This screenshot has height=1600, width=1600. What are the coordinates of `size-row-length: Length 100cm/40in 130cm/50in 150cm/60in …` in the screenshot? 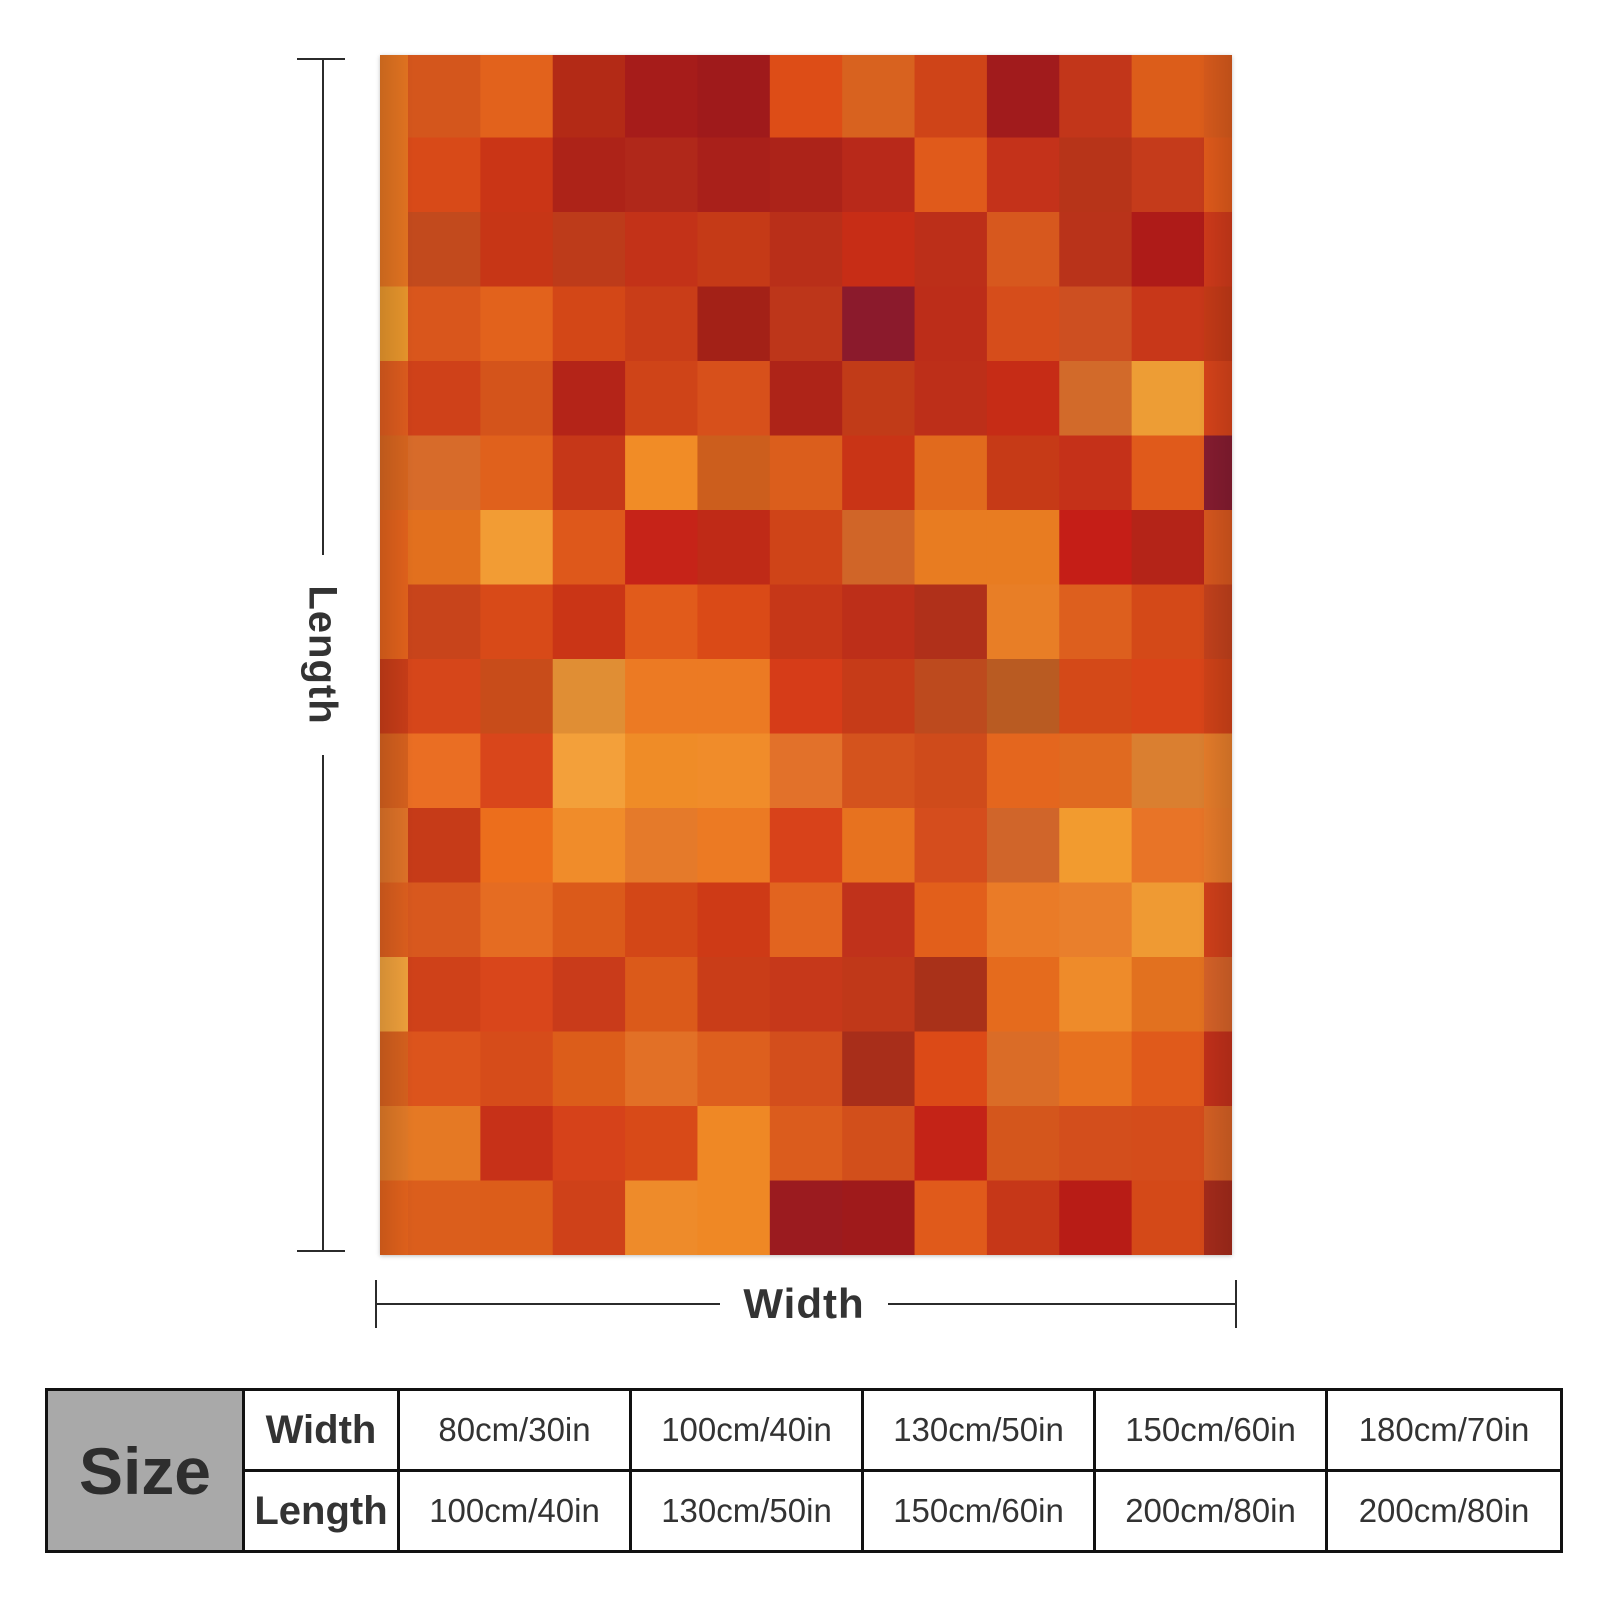 It's located at (805, 1511).